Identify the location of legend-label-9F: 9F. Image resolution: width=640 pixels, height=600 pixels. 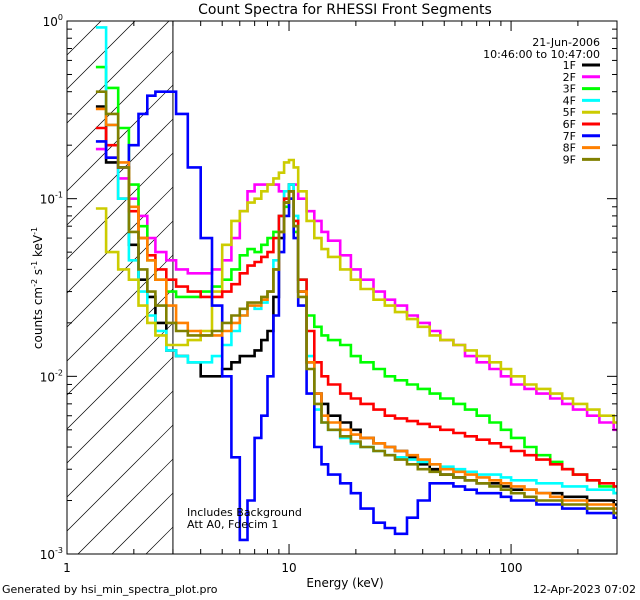
(569, 159).